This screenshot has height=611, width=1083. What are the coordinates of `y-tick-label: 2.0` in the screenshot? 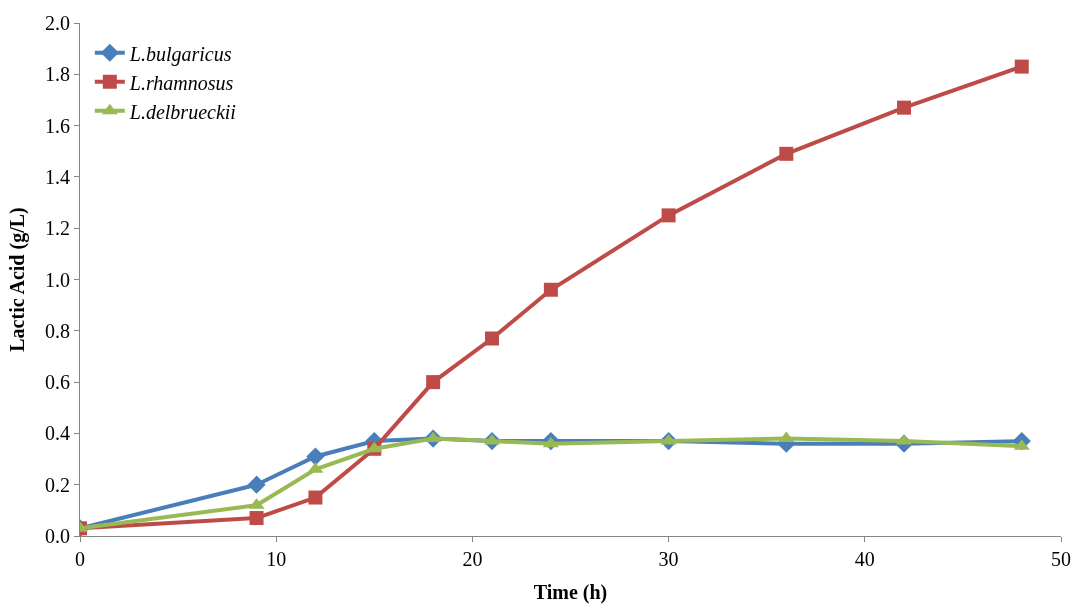 It's located at (57, 23).